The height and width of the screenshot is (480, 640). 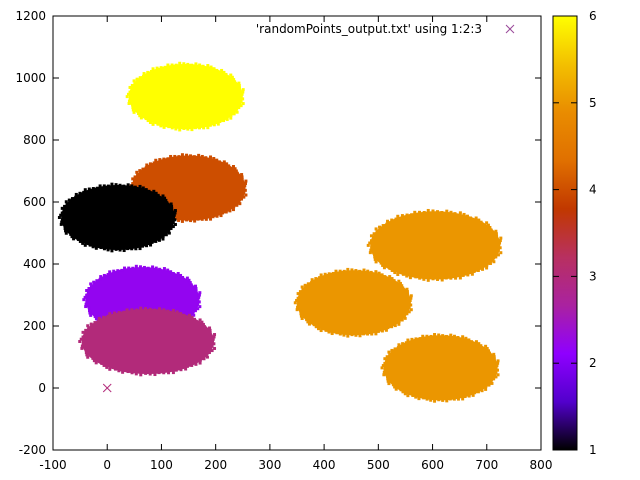 I want to click on x-tick-label: 100, so click(x=161, y=465).